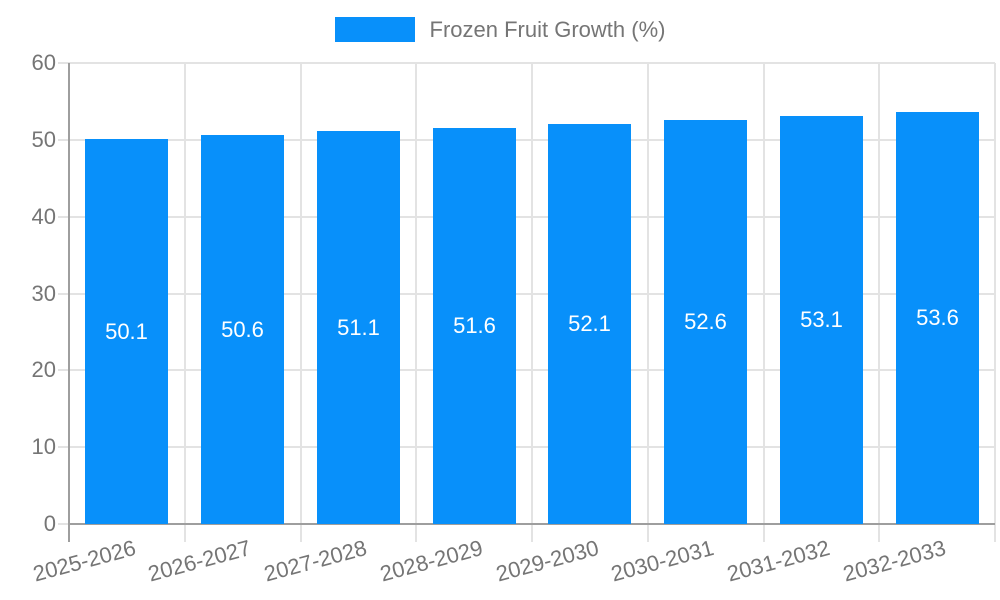  I want to click on y-axis-tick-label: 50, so click(43, 139).